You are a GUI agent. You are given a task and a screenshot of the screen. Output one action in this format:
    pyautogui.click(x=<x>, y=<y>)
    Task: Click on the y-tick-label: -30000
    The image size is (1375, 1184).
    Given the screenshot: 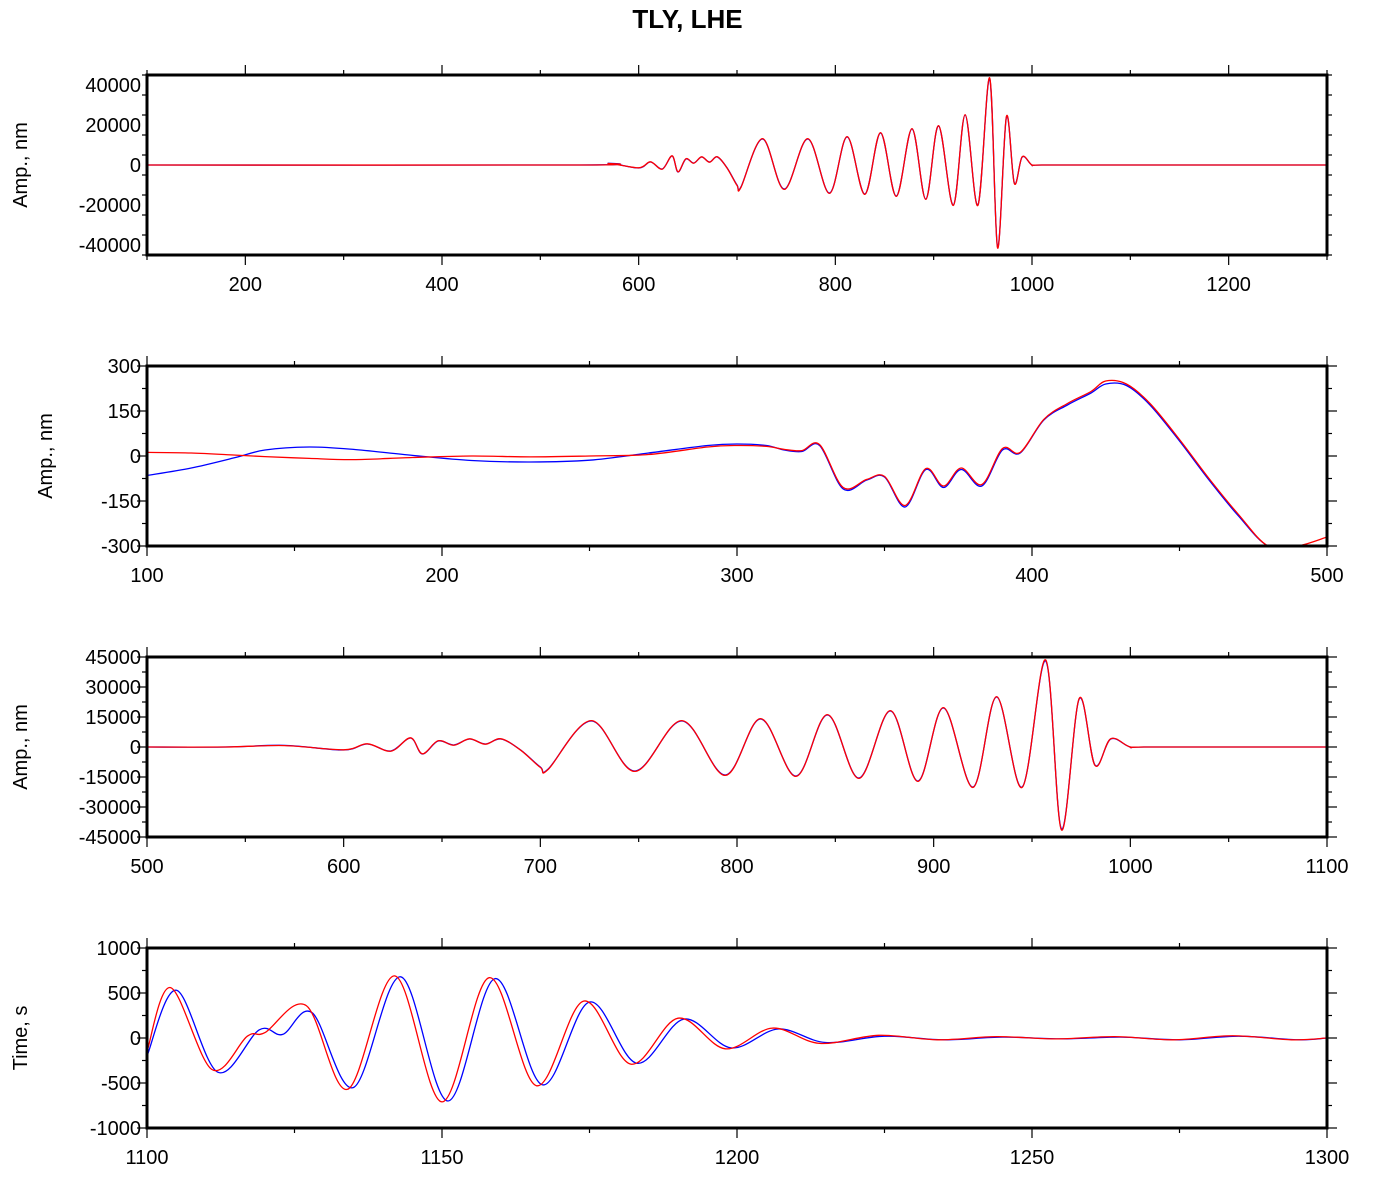 What is the action you would take?
    pyautogui.click(x=110, y=808)
    